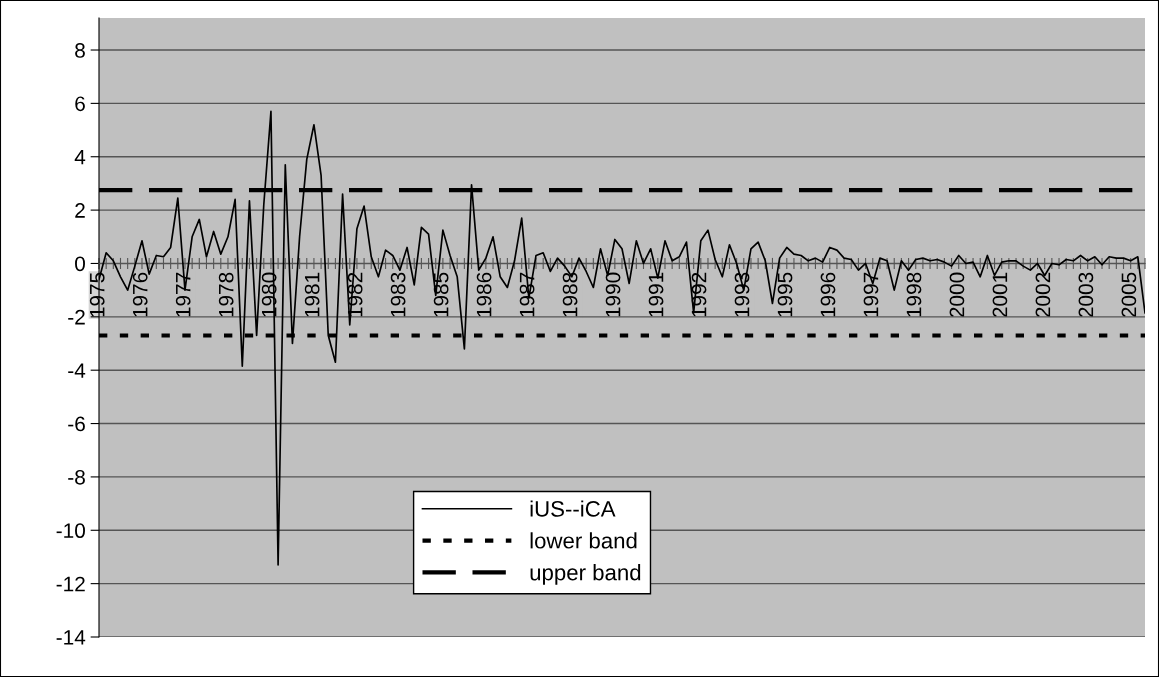  I want to click on x-tick-label: 1996, so click(828, 294).